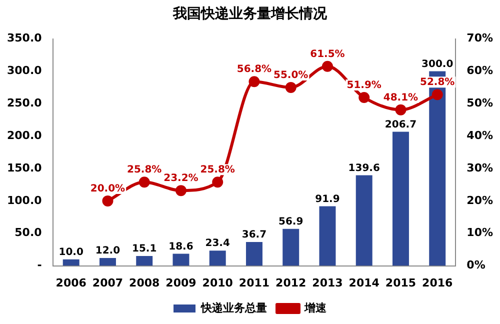  Describe the element at coordinates (400, 124) in the screenshot. I see `data-label: 206.7` at that location.